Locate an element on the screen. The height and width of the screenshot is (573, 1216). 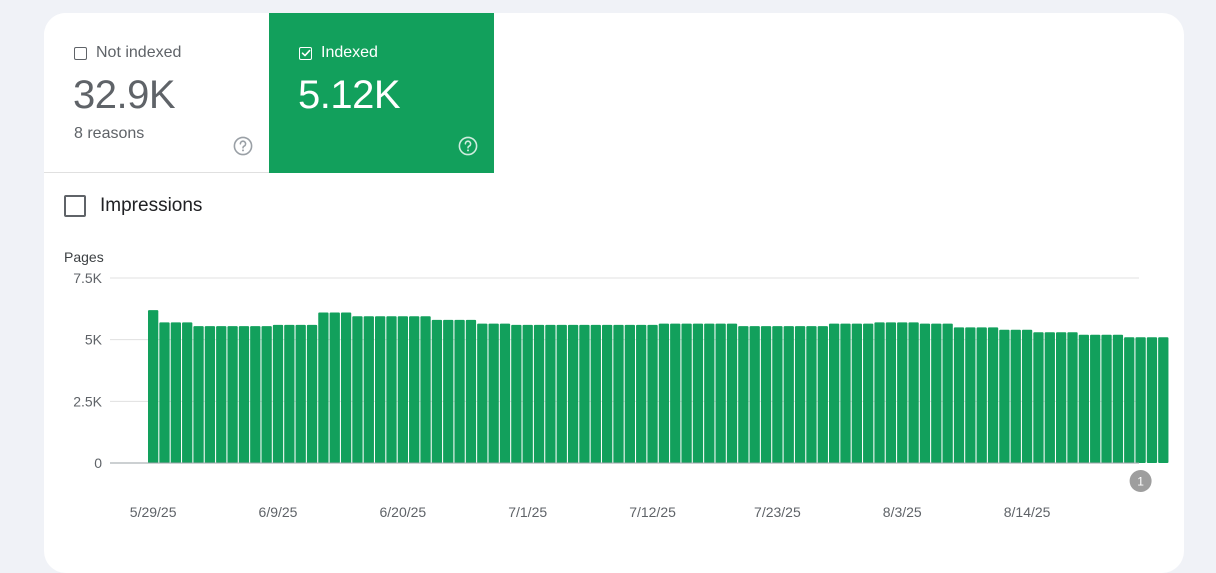
not-indexed-label: Not indexed is located at coordinates (139, 52).